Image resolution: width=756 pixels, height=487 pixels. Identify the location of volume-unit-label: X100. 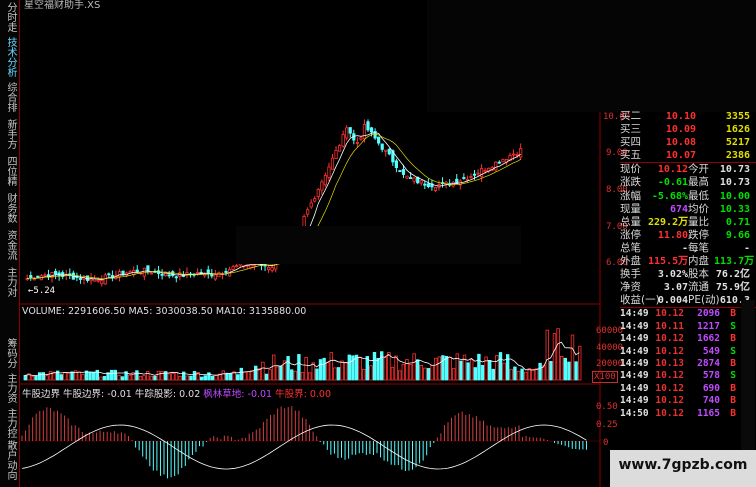
(605, 377).